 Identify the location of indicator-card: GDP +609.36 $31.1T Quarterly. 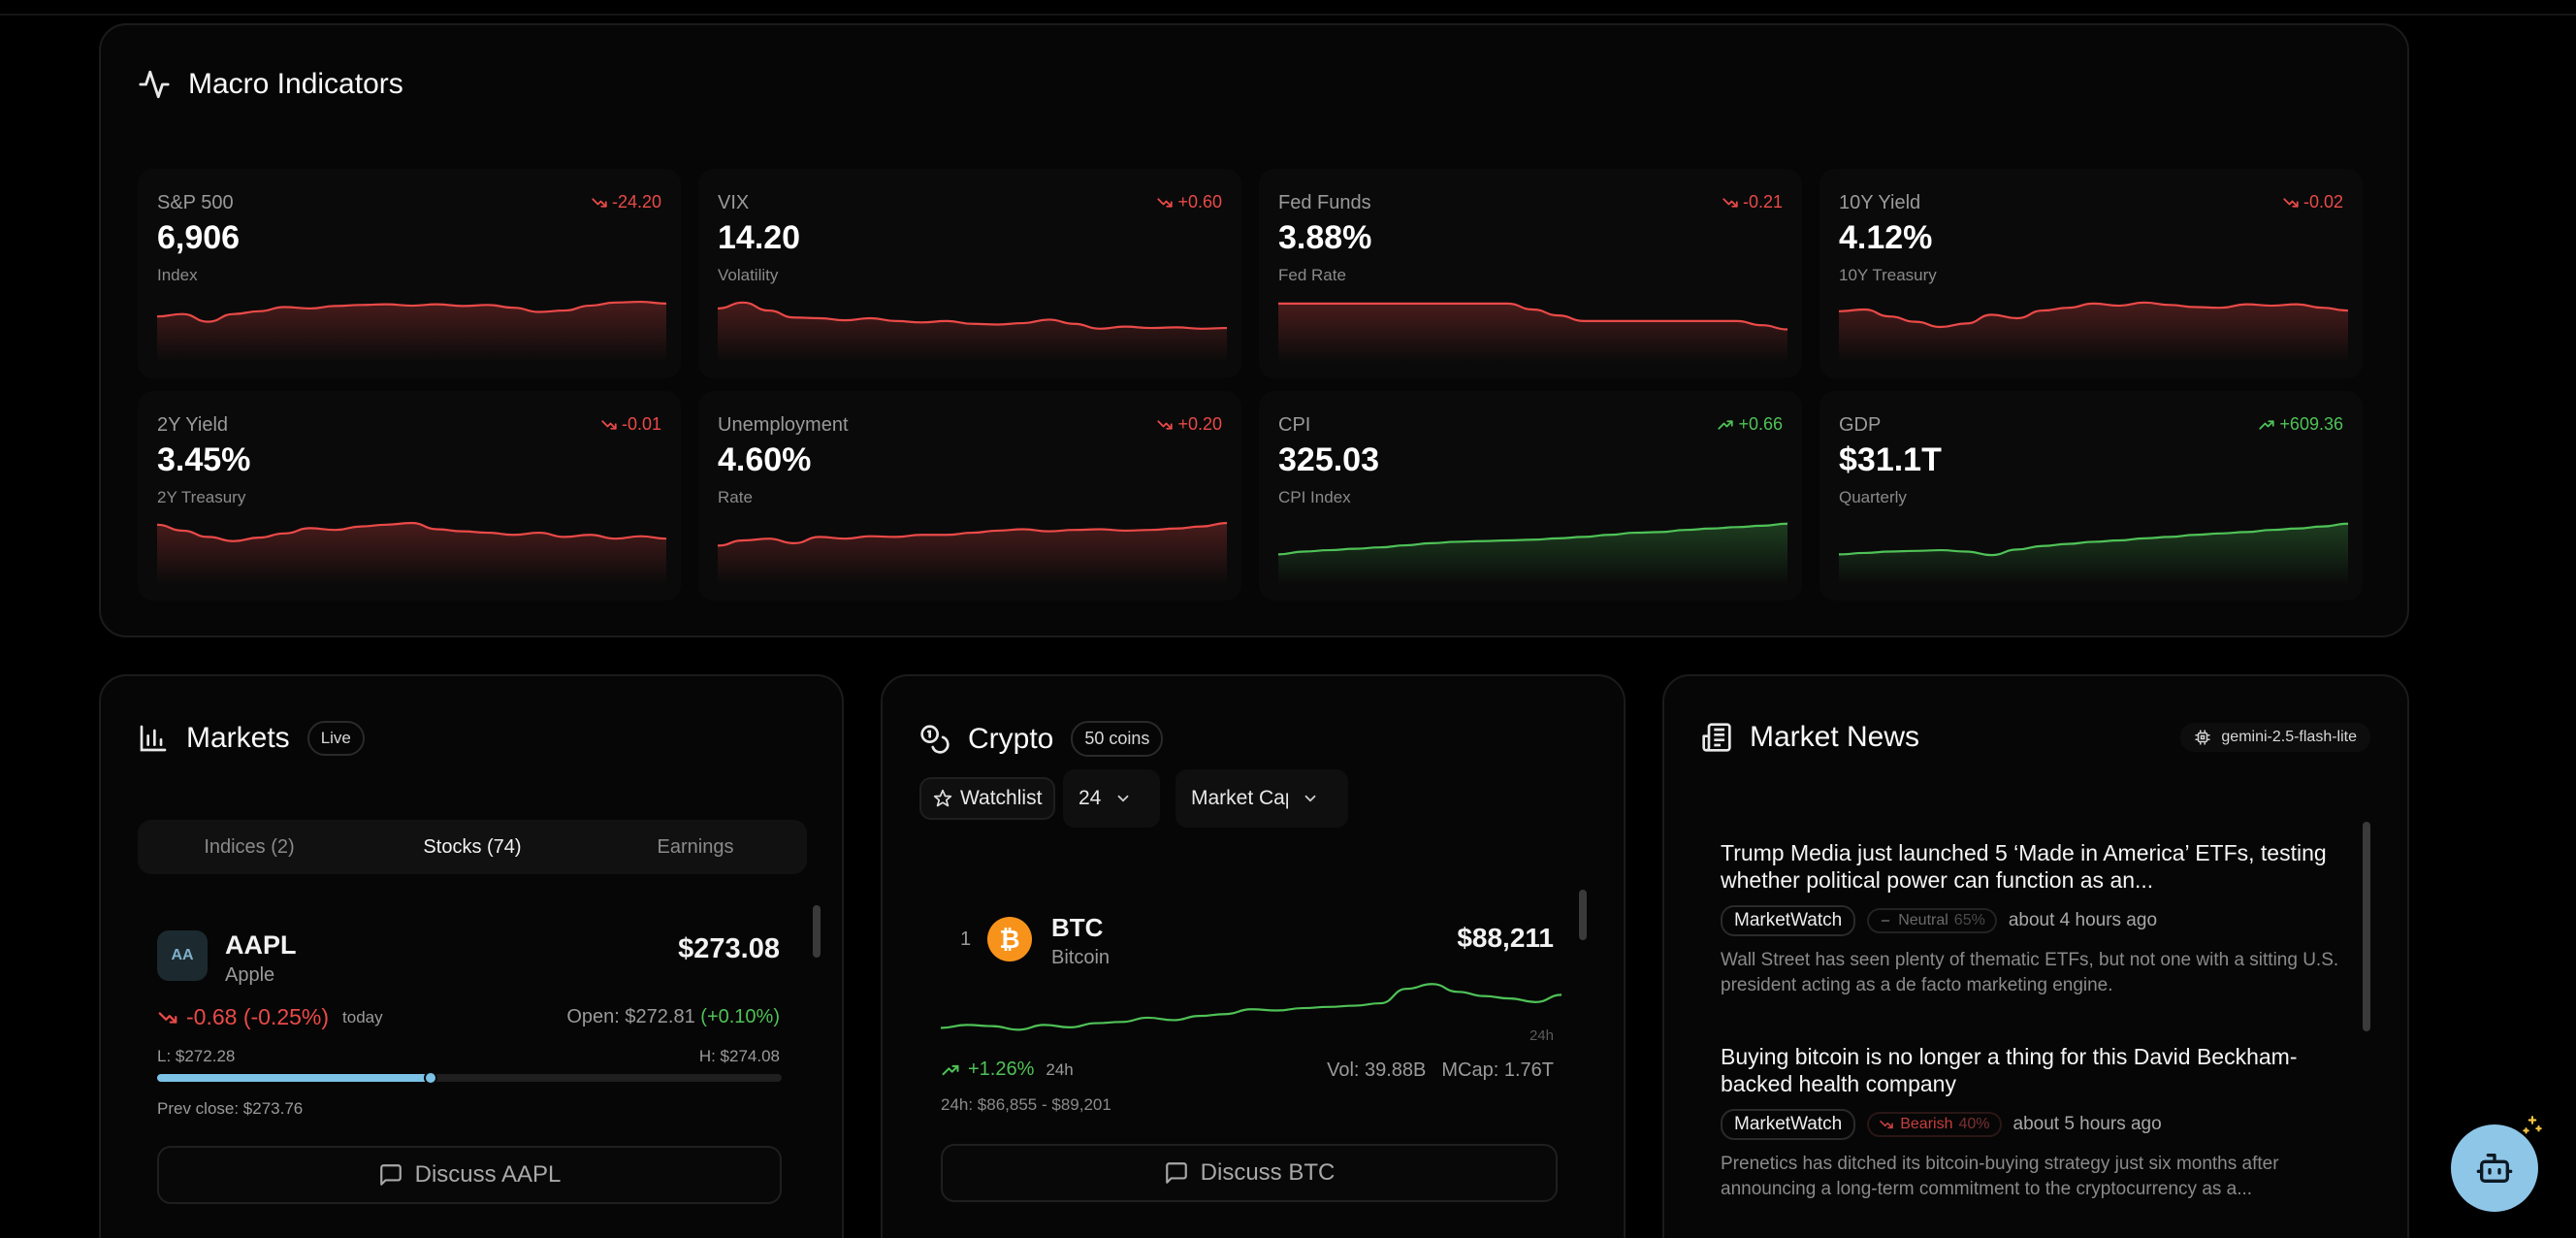
(2091, 496).